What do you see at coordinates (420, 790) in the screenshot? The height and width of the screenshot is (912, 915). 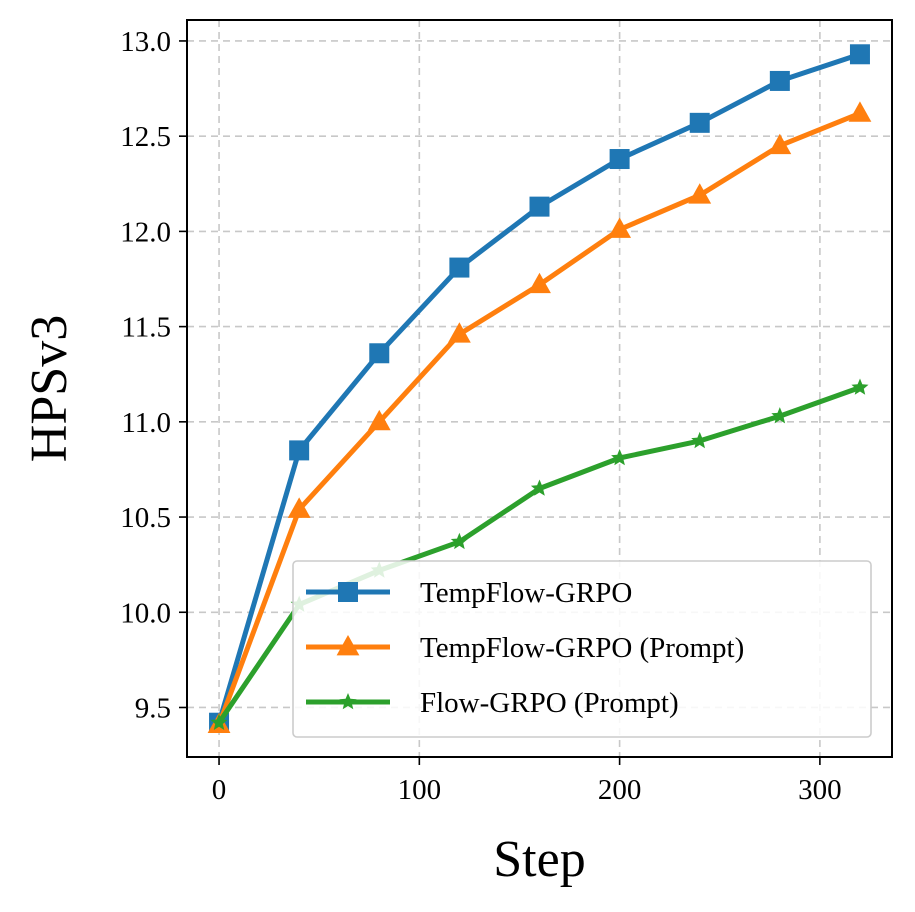 I see `x-tick-label: 100` at bounding box center [420, 790].